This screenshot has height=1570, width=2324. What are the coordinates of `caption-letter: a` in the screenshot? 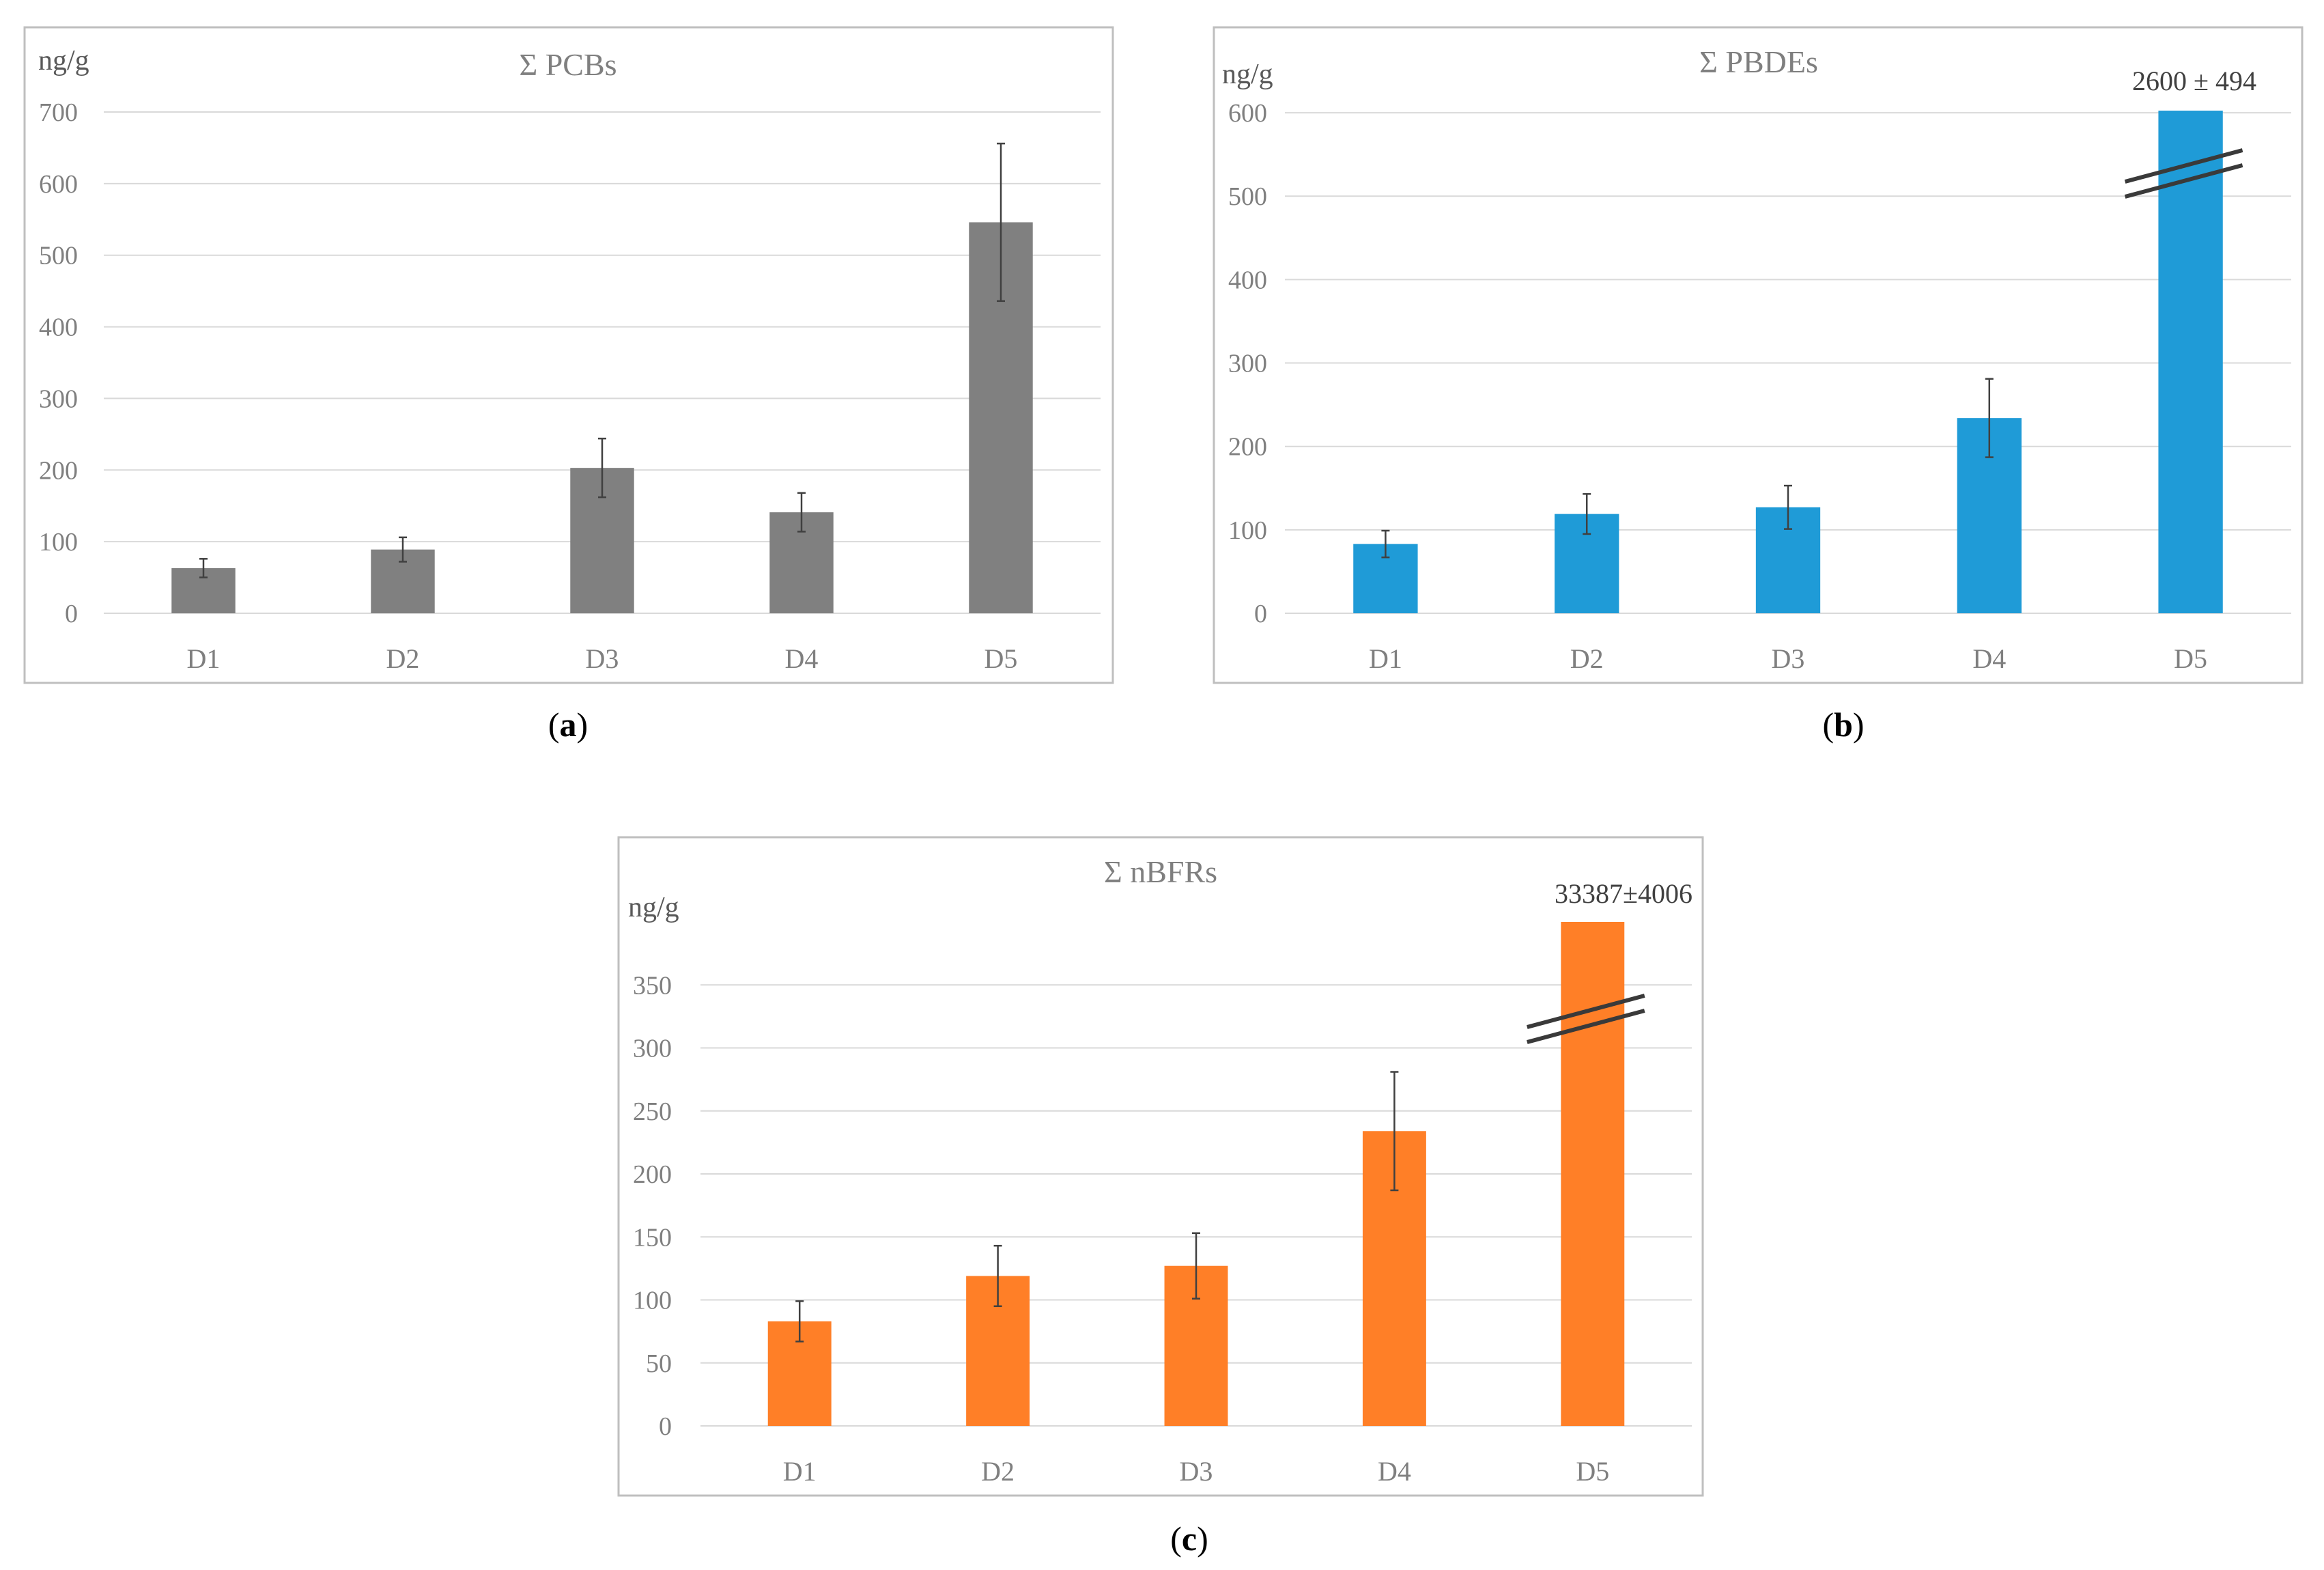 It's located at (568, 725).